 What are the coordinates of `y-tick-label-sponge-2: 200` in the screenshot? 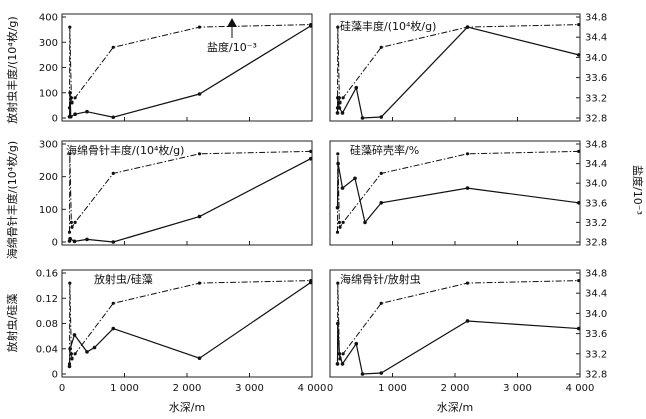 It's located at (48, 177).